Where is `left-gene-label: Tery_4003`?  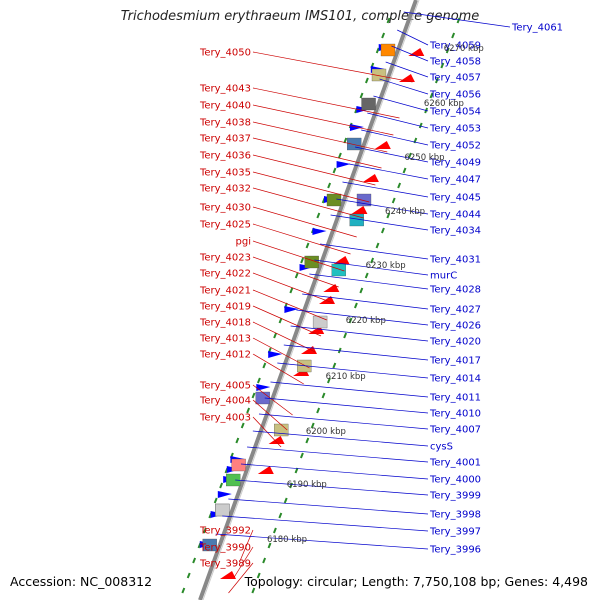
left-gene-label: Tery_4003 is located at coordinates (225, 418).